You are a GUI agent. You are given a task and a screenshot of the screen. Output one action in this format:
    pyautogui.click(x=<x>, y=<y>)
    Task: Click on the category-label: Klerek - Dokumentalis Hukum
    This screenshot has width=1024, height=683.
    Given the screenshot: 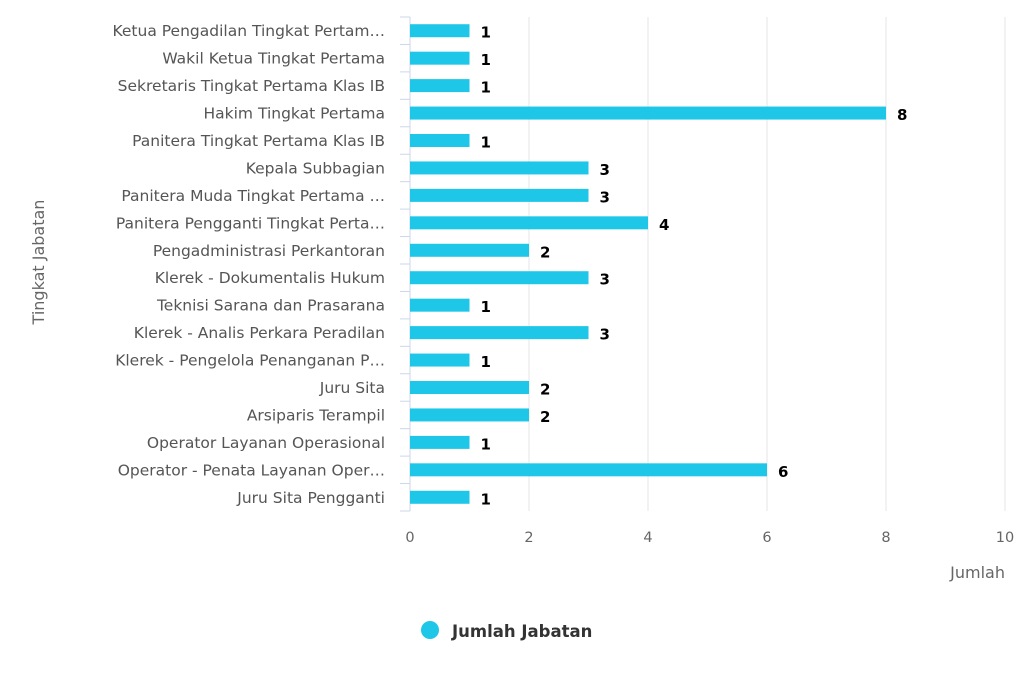 What is the action you would take?
    pyautogui.click(x=270, y=278)
    